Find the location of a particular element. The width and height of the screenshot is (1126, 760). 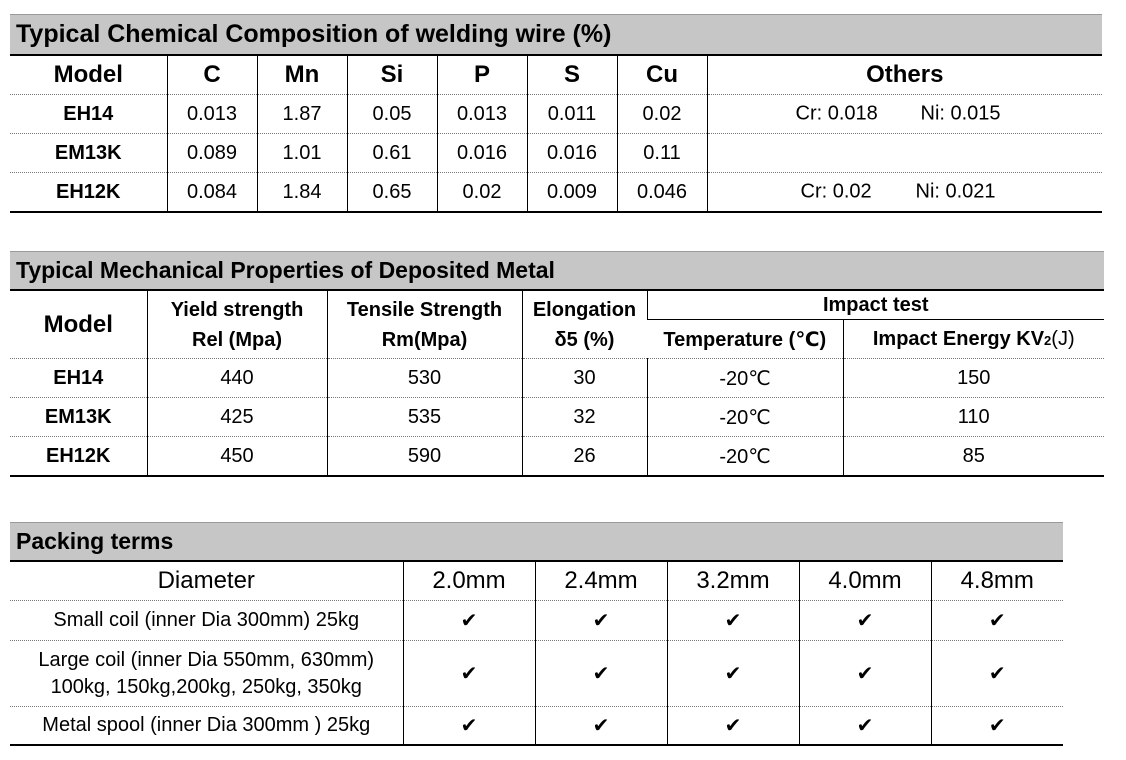

table-header-row: Model C Mn Si P S Cu Others is located at coordinates (556, 75).